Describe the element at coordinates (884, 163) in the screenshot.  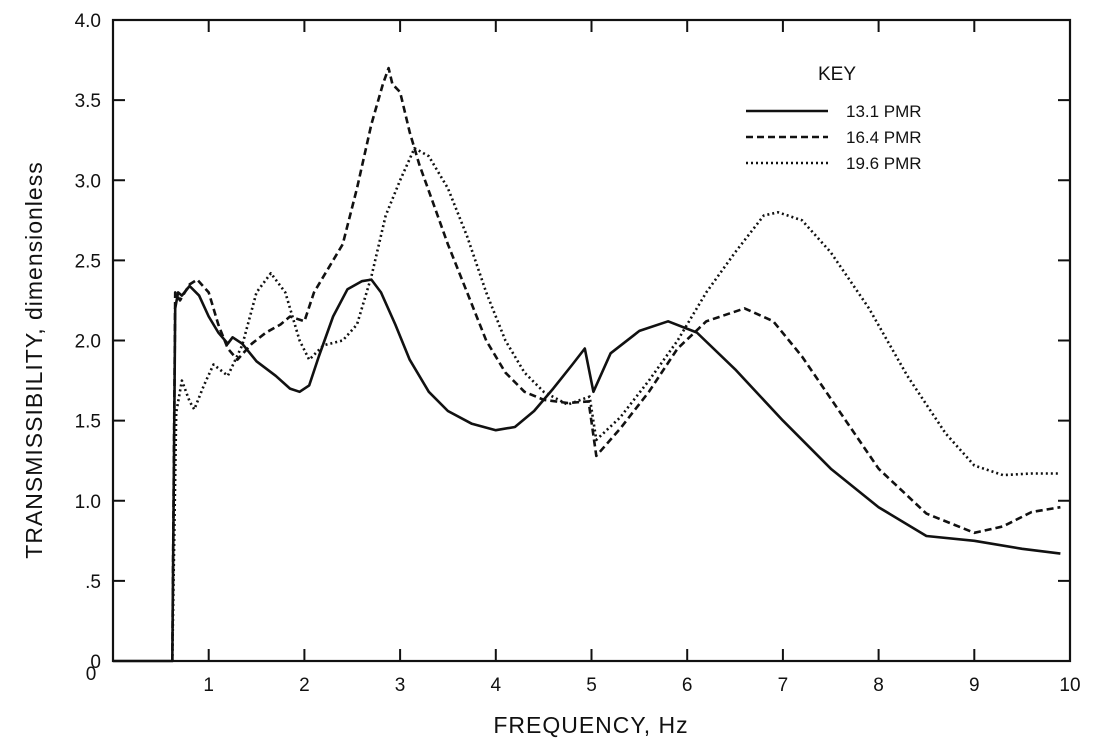
I see `legend-entry: 19.6 PMR` at that location.